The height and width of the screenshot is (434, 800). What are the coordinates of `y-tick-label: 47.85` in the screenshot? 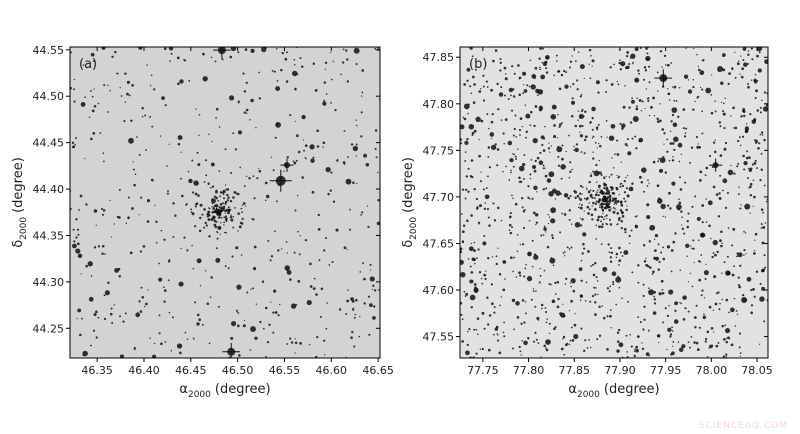 It's located at (439, 57).